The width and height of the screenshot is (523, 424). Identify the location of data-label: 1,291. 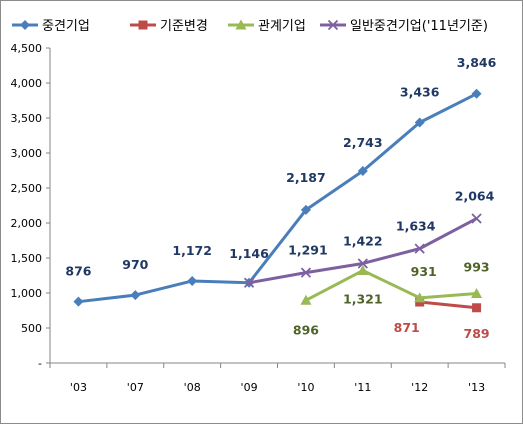
(308, 250).